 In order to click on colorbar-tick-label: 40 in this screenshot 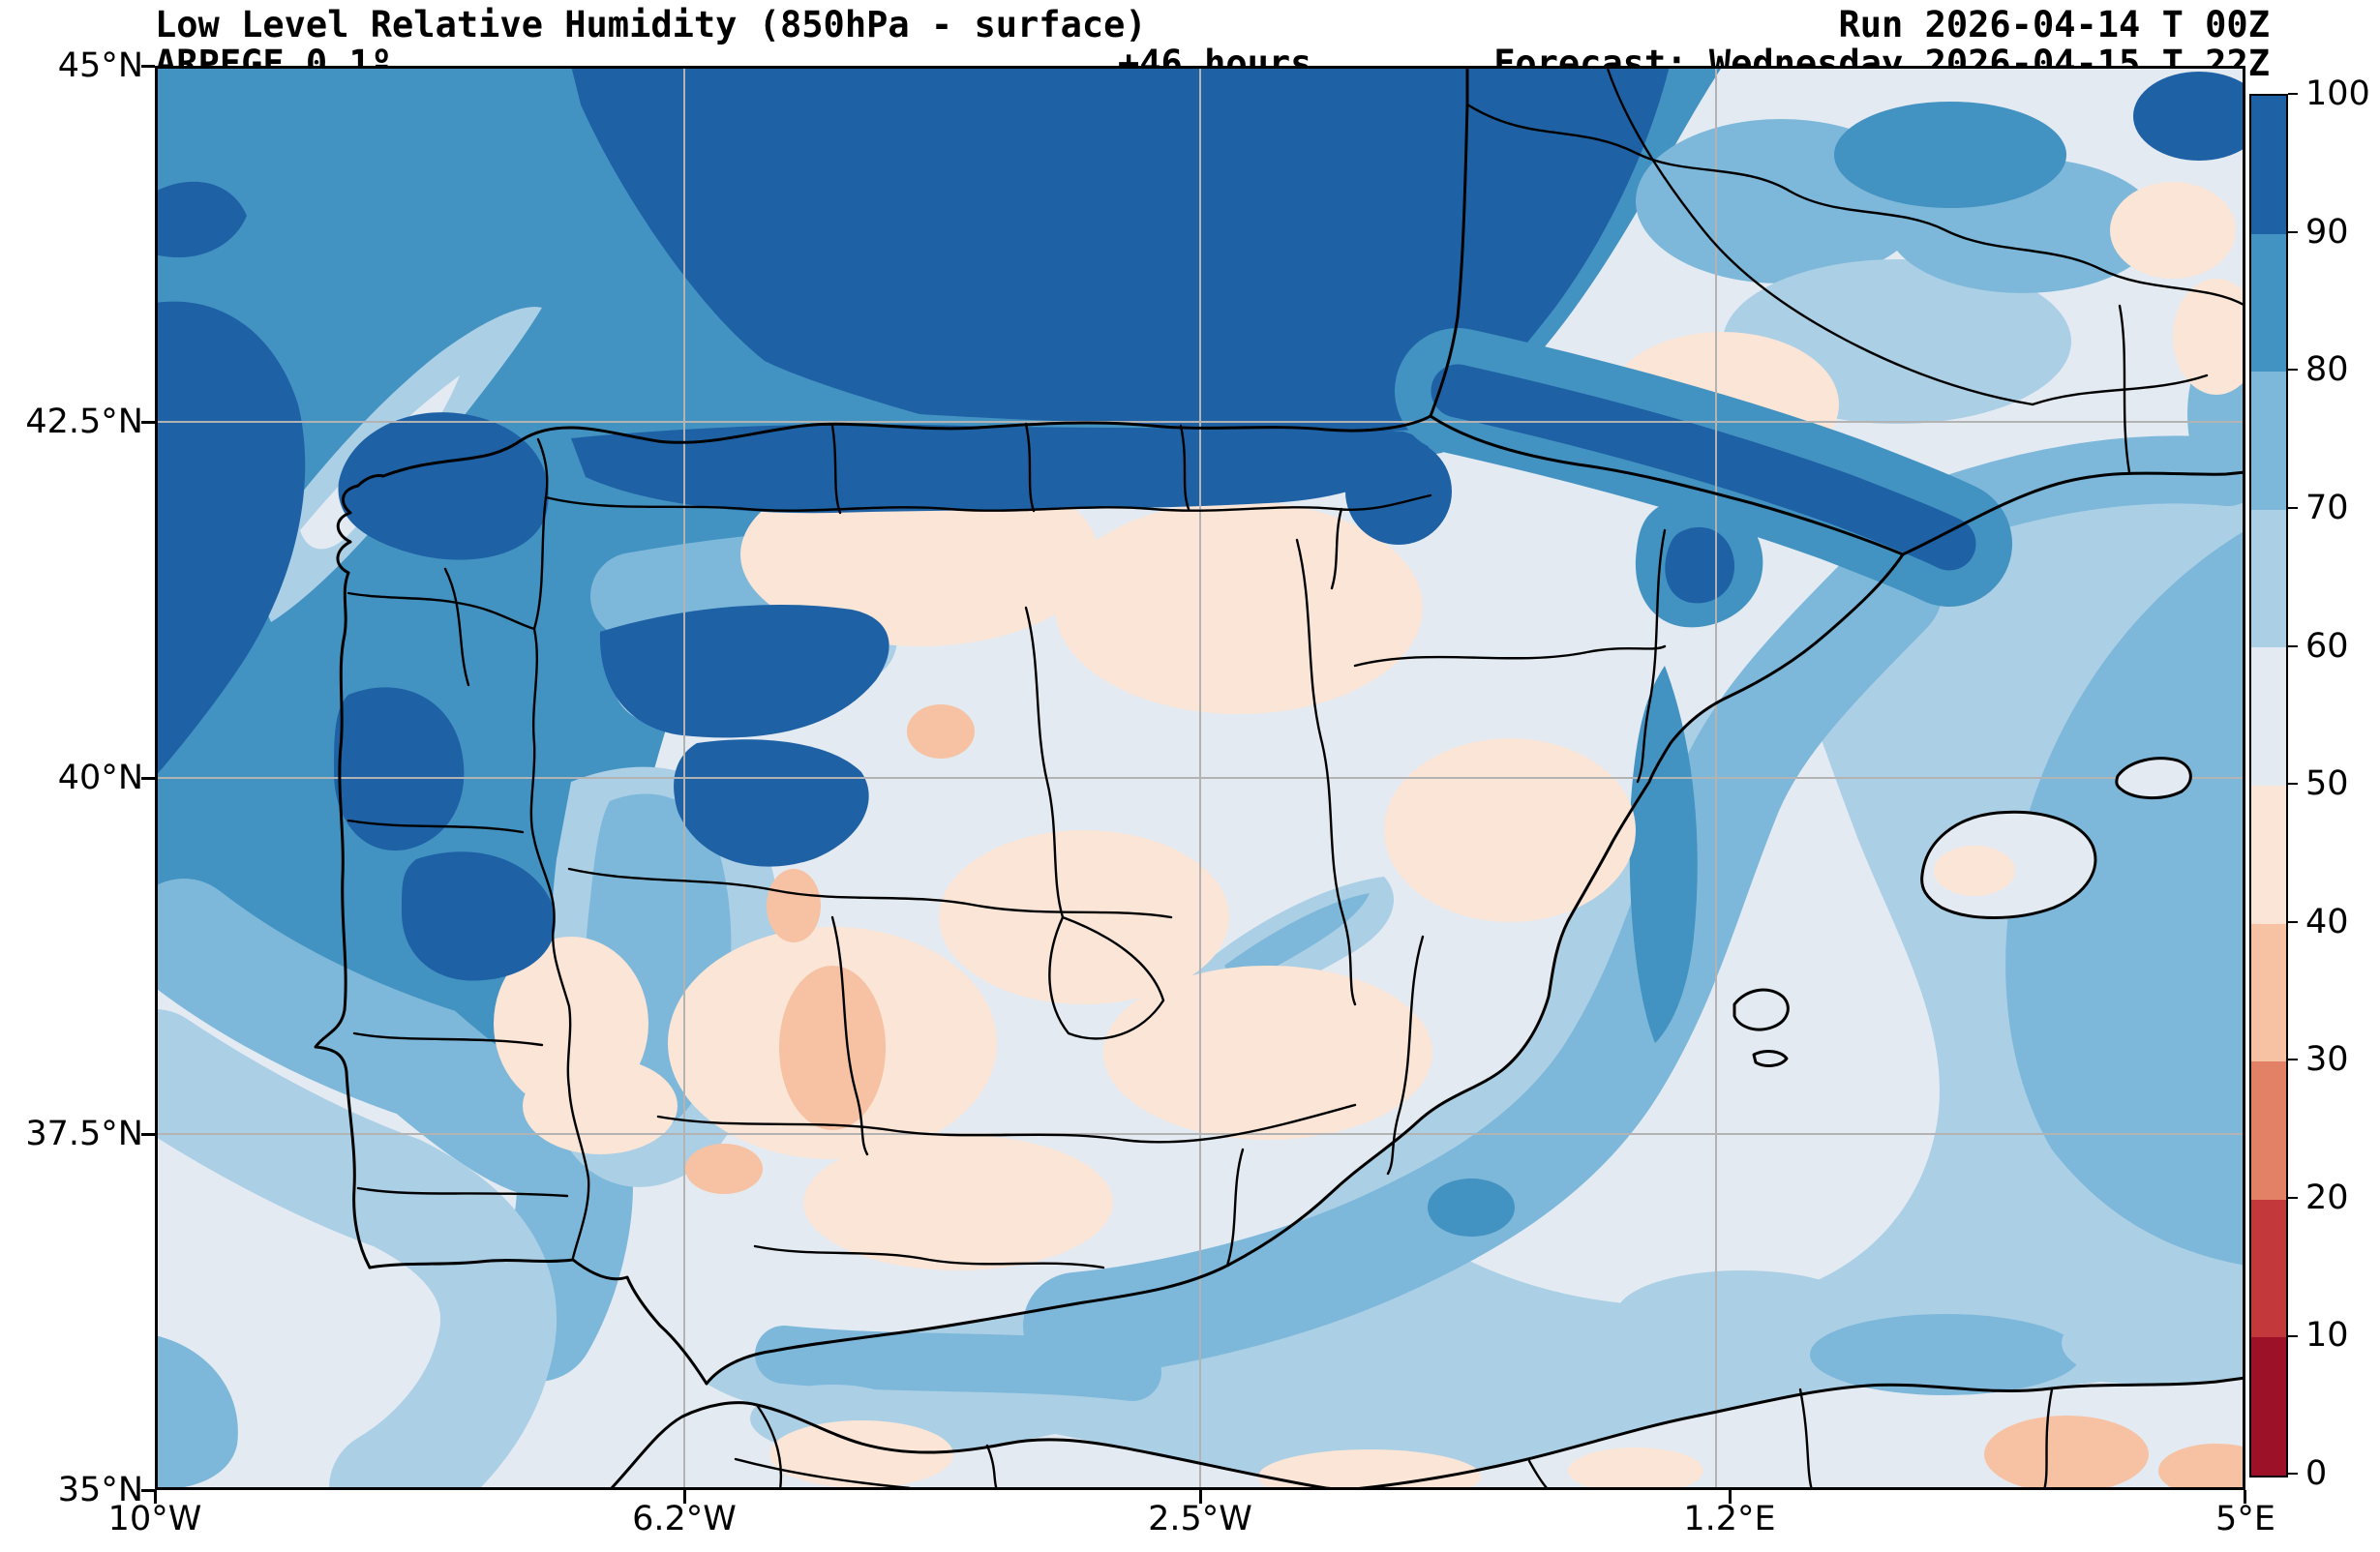, I will do `click(2327, 922)`.